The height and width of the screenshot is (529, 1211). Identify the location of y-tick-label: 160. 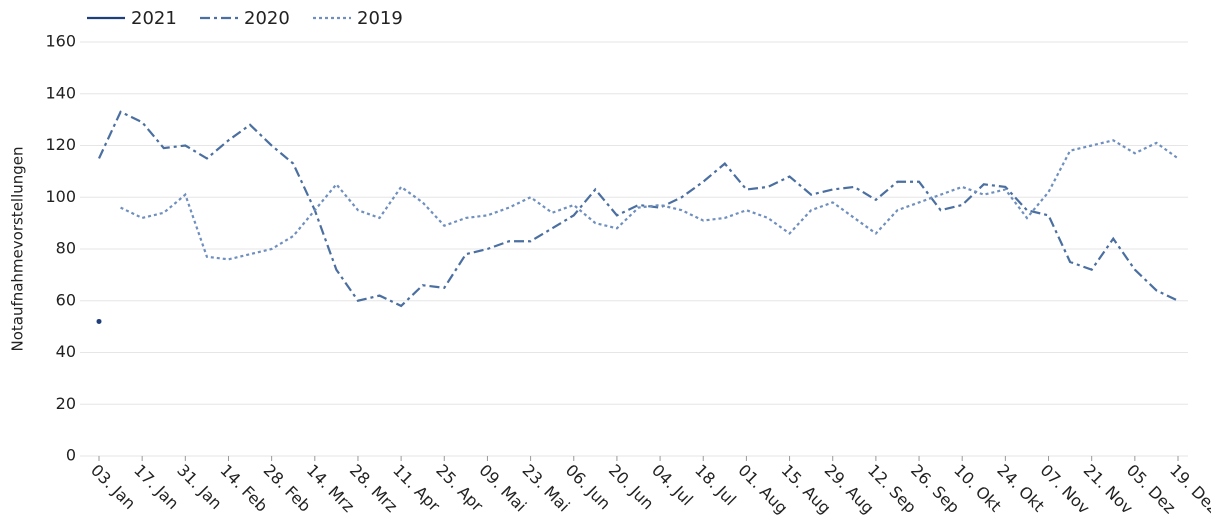
(60, 41).